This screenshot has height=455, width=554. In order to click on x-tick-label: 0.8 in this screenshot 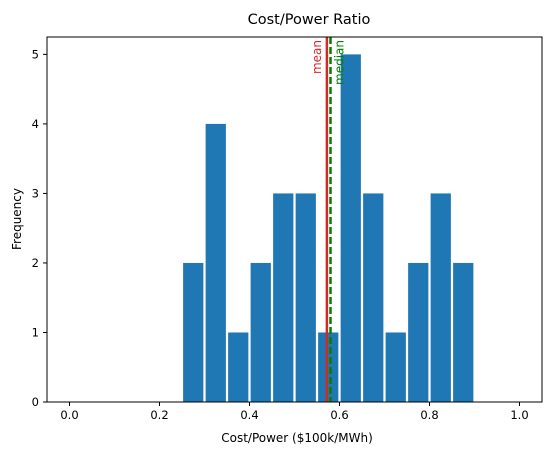, I will do `click(429, 415)`.